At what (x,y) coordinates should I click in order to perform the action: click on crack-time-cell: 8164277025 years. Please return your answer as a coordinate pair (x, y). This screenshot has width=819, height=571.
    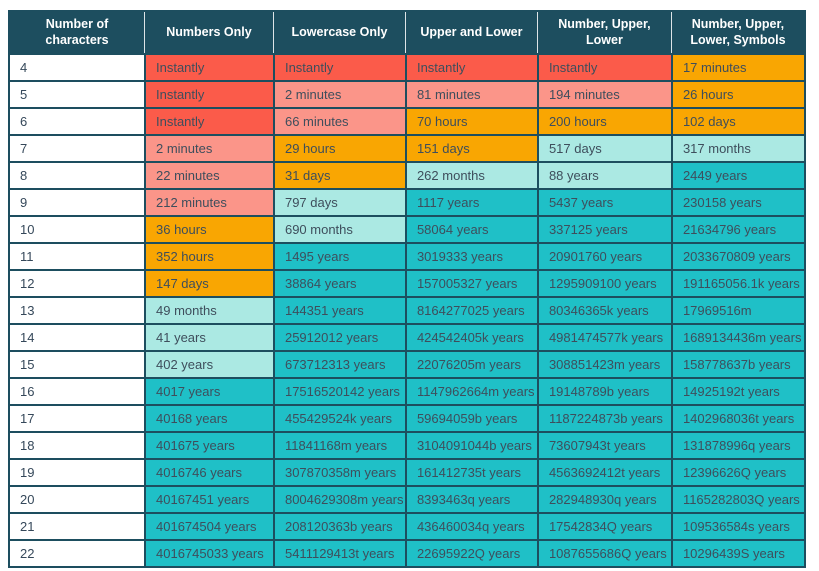
    Looking at the image, I should click on (470, 309).